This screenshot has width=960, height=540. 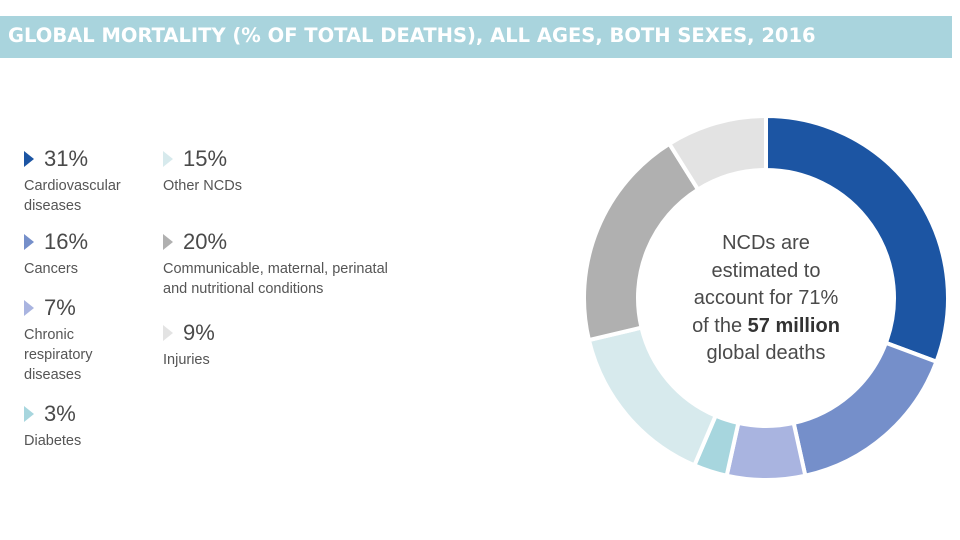 I want to click on legend-label: Chronic respiratory diseases, so click(x=58, y=355).